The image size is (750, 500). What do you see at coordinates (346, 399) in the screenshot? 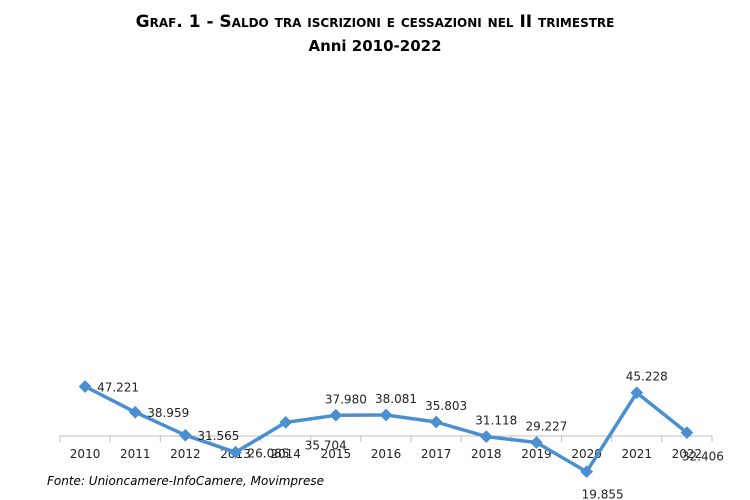
I see `data-label: 37.980` at bounding box center [346, 399].